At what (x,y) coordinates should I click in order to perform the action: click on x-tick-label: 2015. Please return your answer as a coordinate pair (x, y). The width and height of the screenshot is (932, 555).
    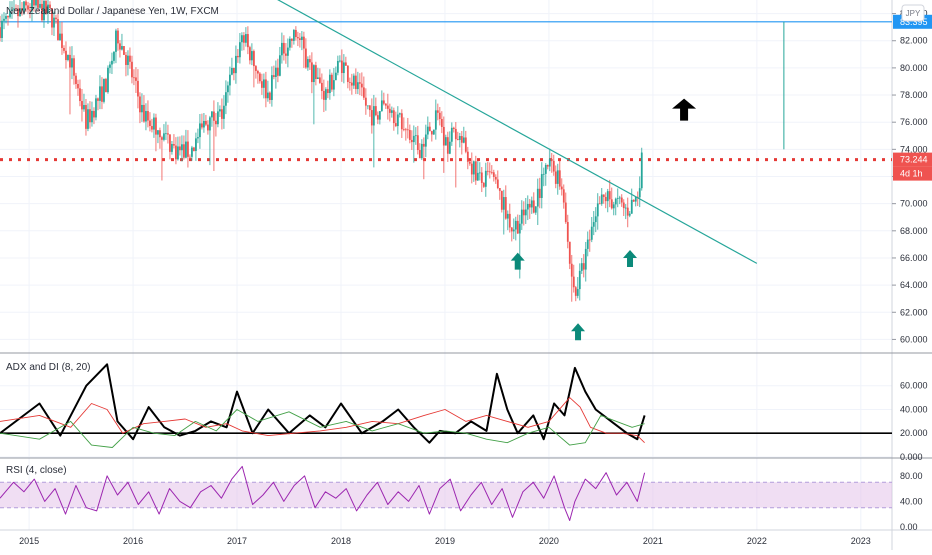
    Looking at the image, I should click on (29, 541).